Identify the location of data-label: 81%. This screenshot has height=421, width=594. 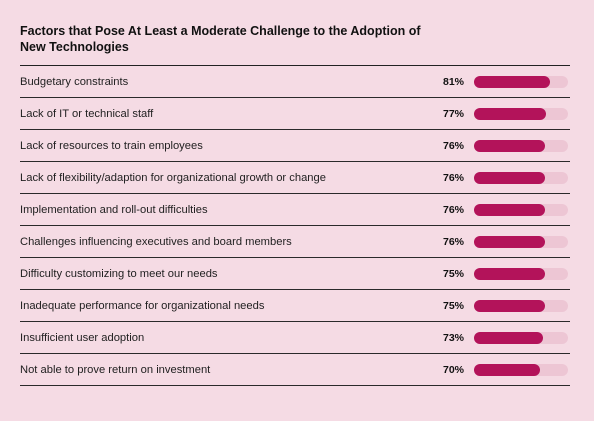
(453, 81).